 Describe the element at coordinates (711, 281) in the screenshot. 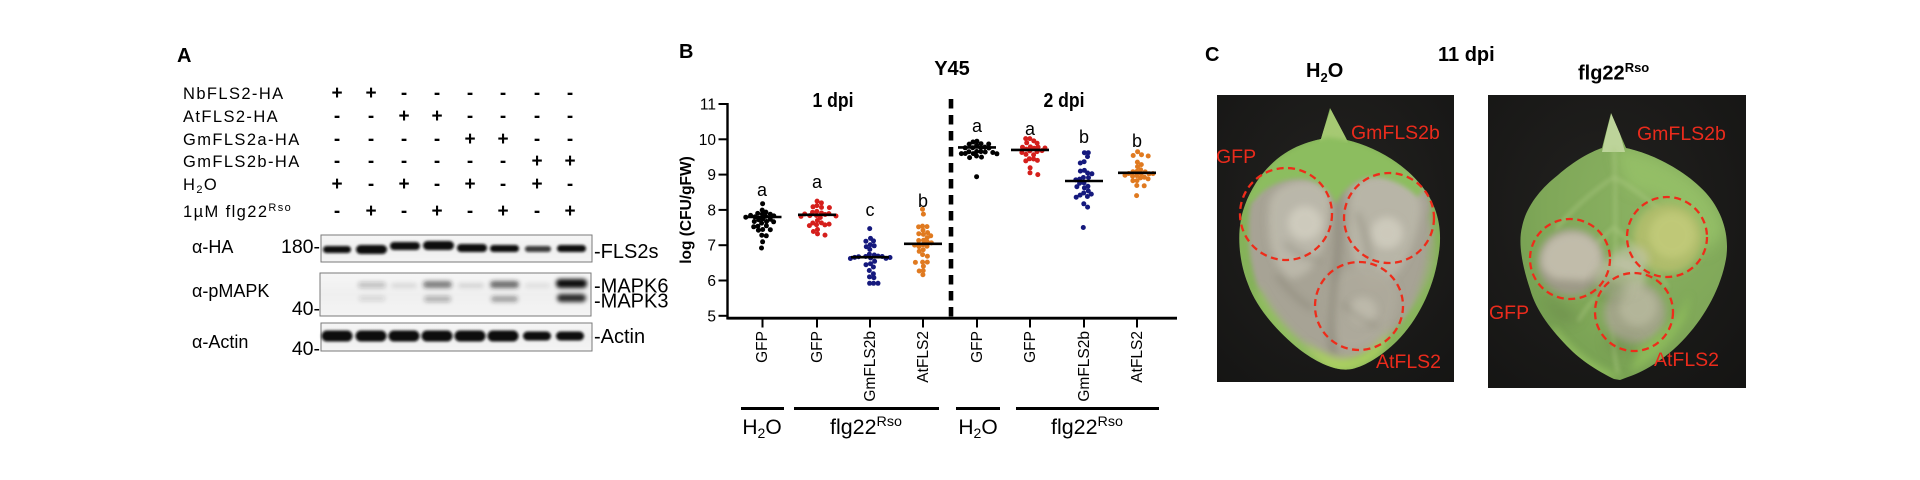

I see `svg-text: 6` at that location.